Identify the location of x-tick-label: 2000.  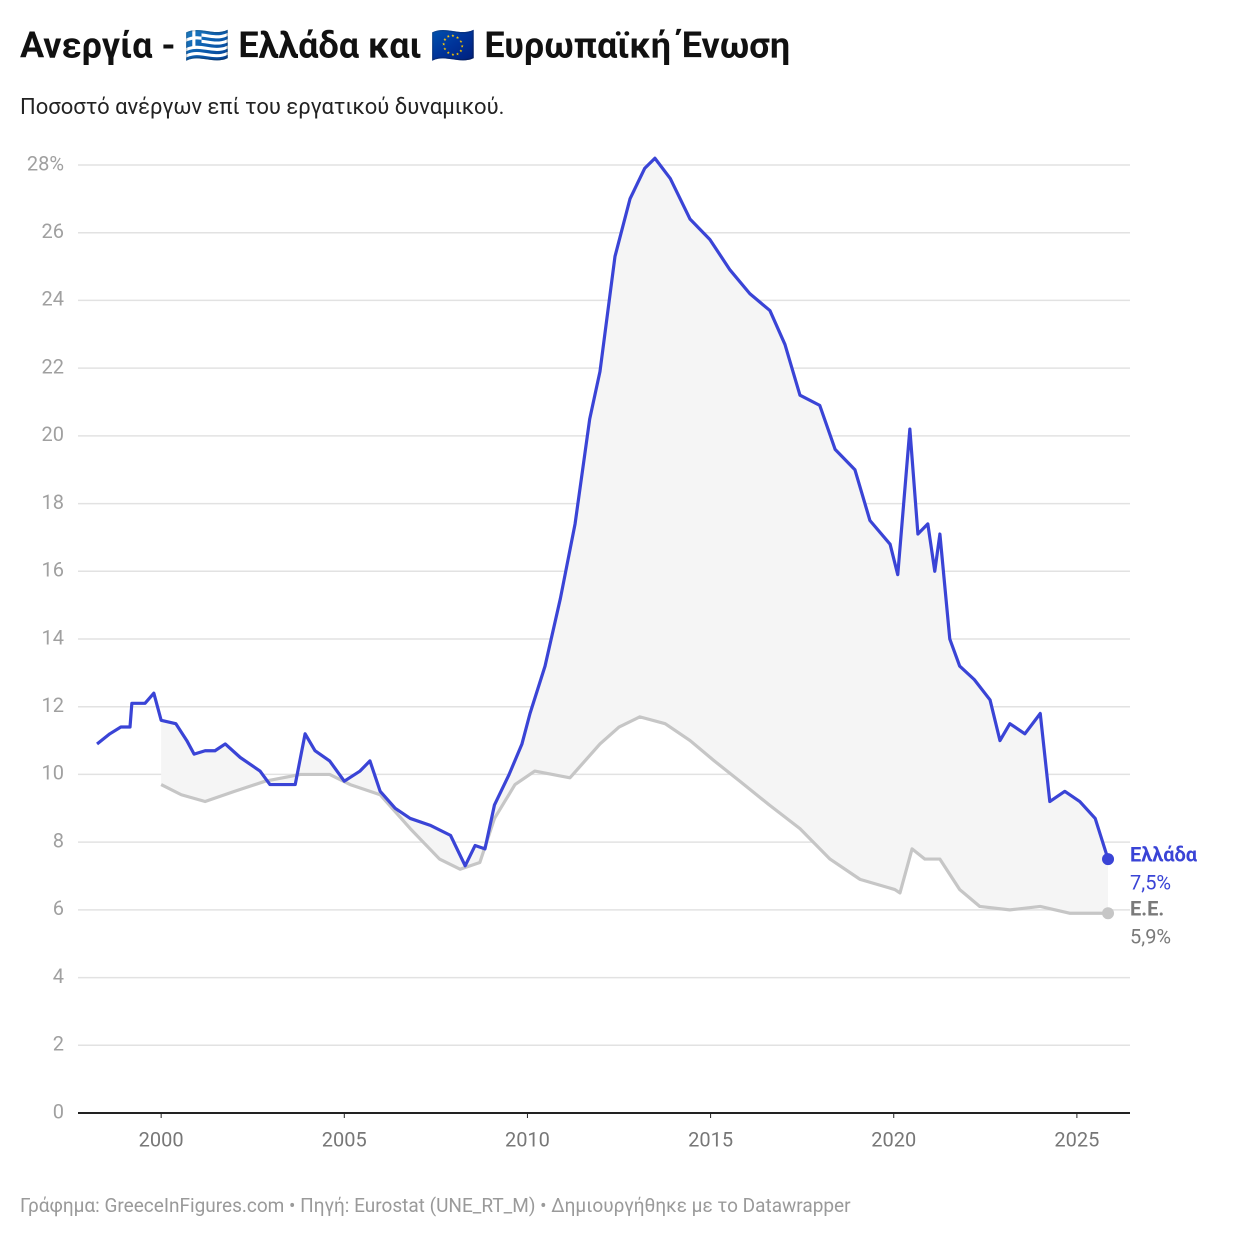
(161, 1139).